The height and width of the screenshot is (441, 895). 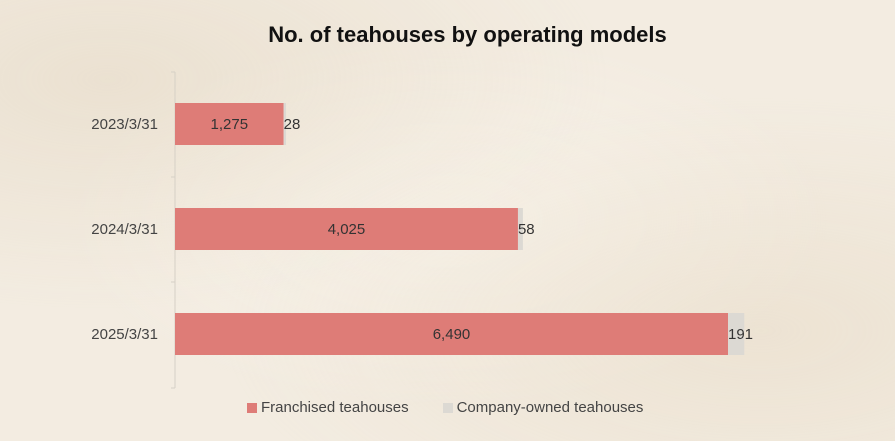 I want to click on value-label-franchised: 6,490, so click(x=452, y=334).